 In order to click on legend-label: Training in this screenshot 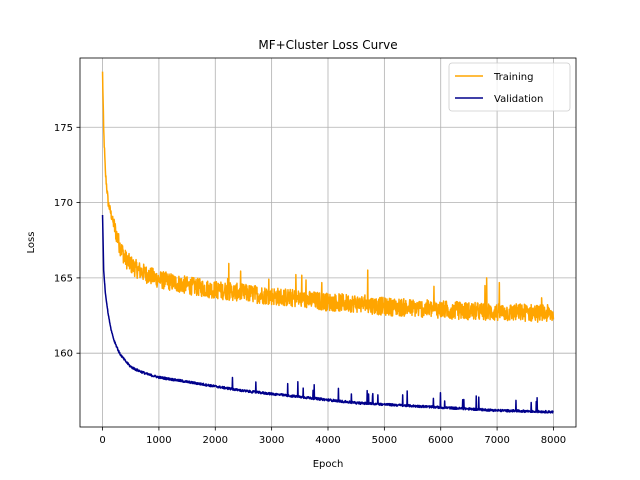, I will do `click(513, 77)`.